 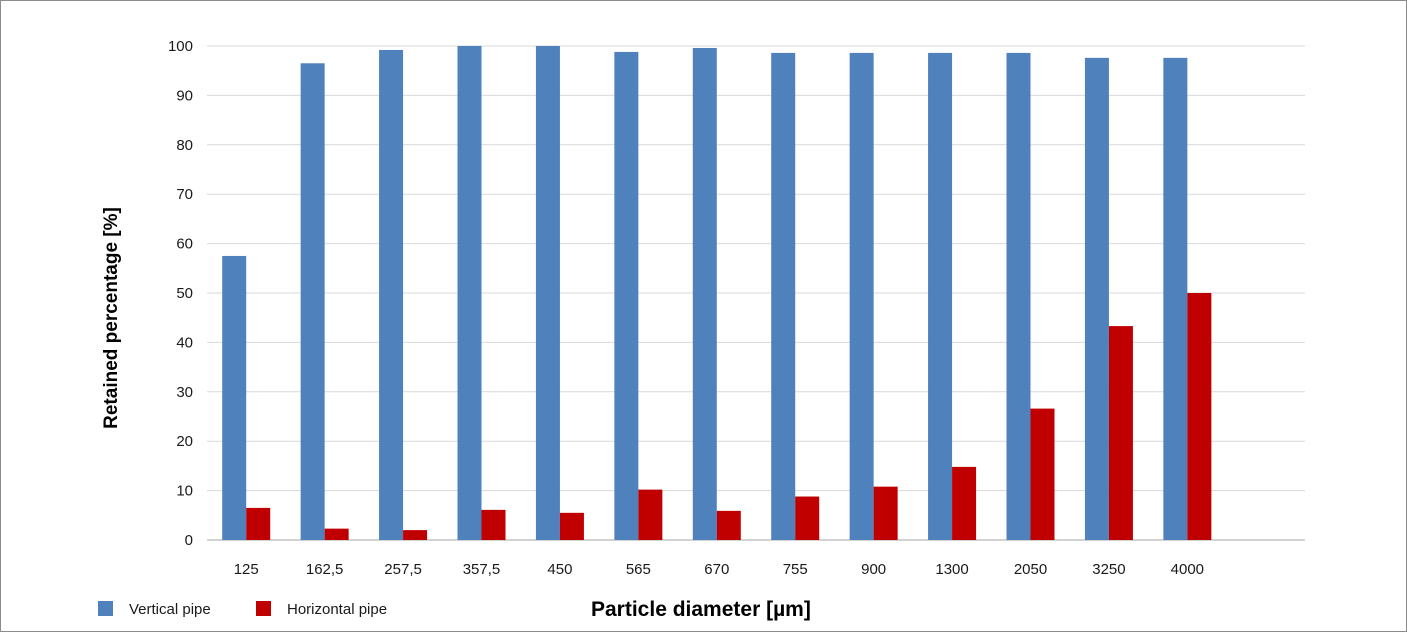 What do you see at coordinates (184, 441) in the screenshot?
I see `y-tick-label: 20` at bounding box center [184, 441].